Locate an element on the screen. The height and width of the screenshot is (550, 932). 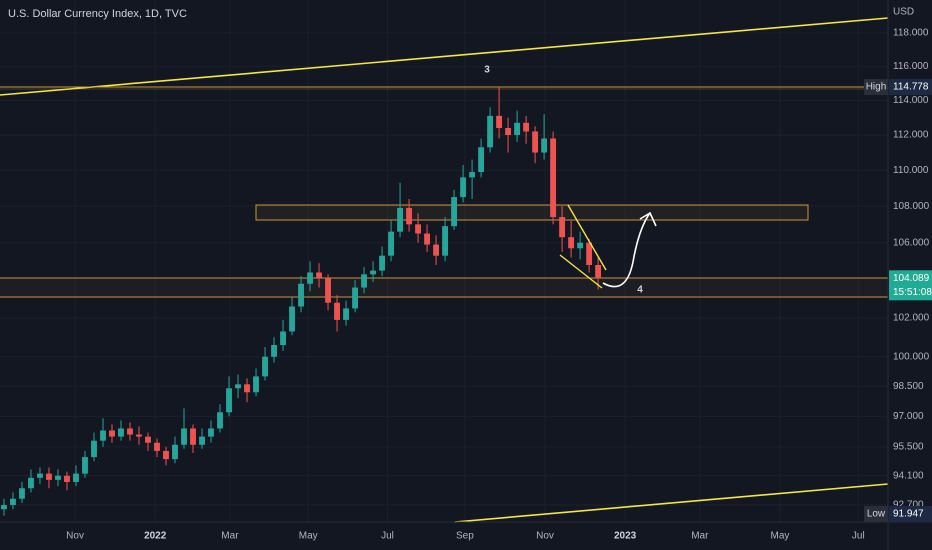
x-tick-label: Nov is located at coordinates (545, 536).